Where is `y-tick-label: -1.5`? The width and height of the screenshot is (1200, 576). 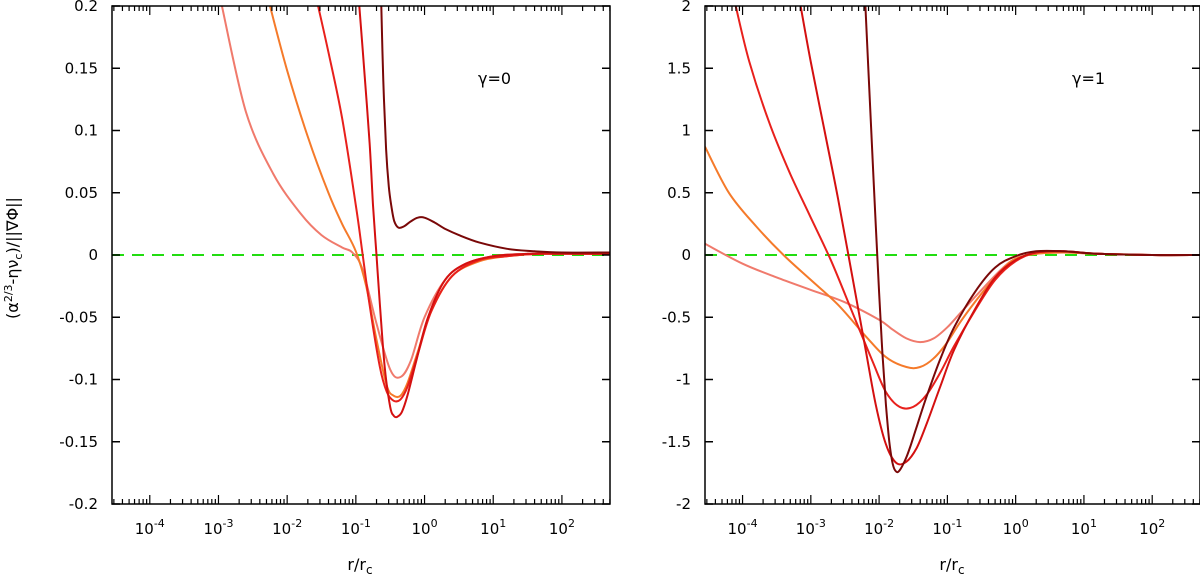 y-tick-label: -1.5 is located at coordinates (676, 442).